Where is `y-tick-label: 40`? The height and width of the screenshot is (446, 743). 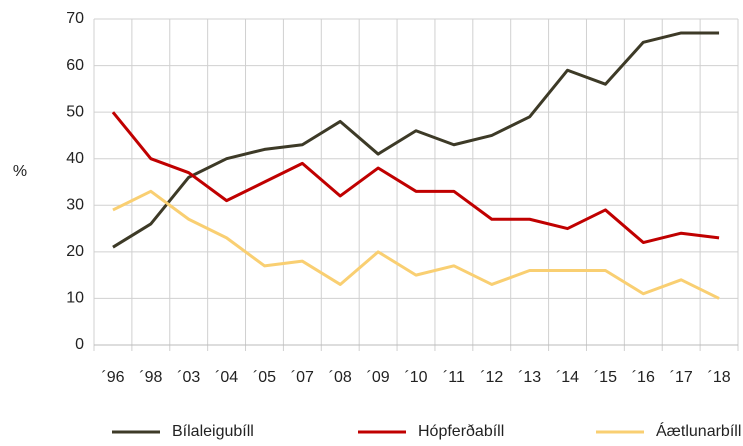 y-tick-label: 40 is located at coordinates (75, 158).